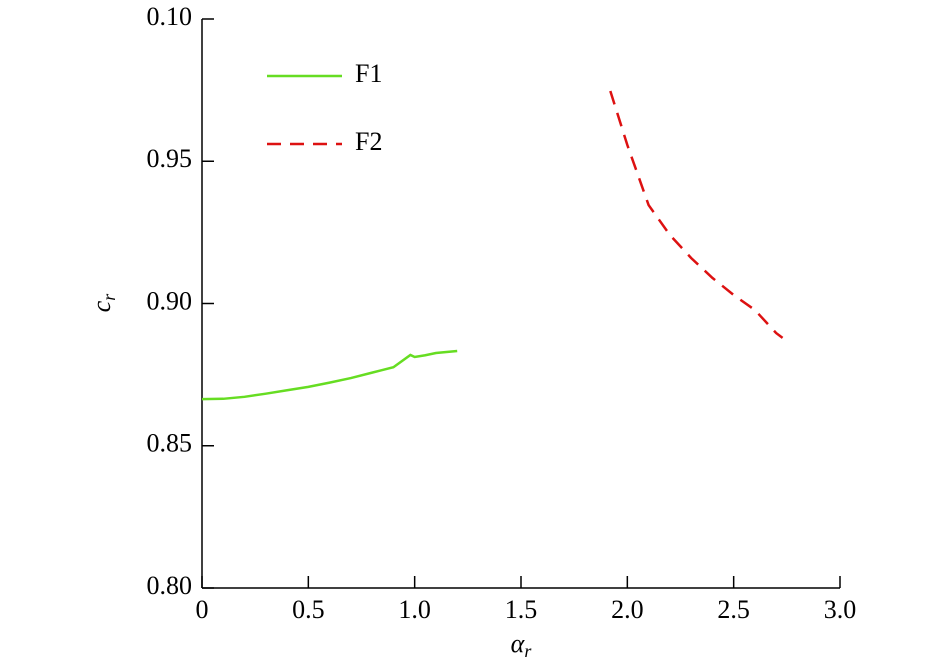 This screenshot has height=672, width=945. I want to click on x-tick-label: 2.5, so click(733, 609).